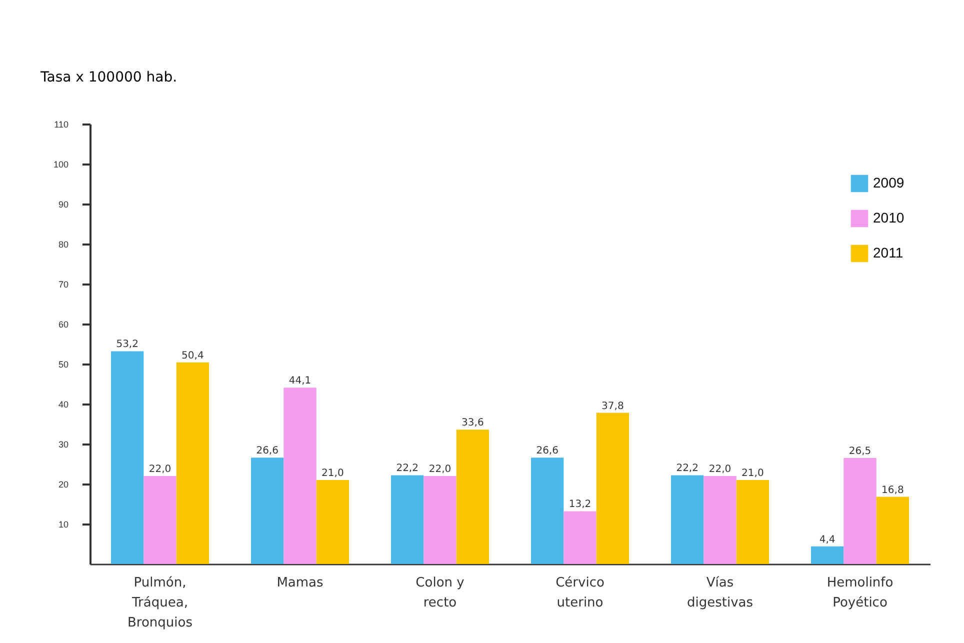  I want to click on y-tick-label: 100, so click(60, 165).